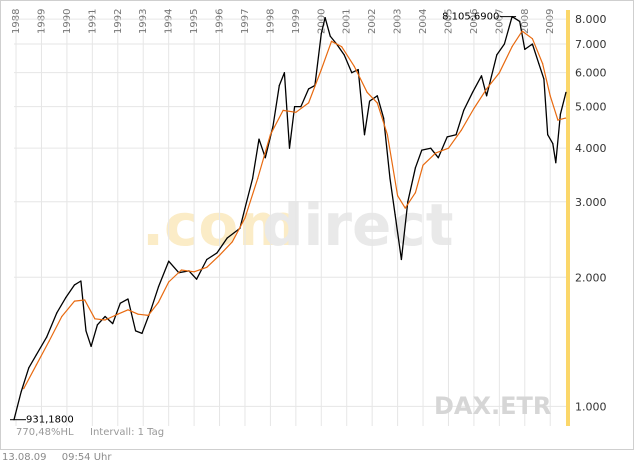 Image resolution: width=634 pixels, height=466 pixels. Describe the element at coordinates (474, 21) in the screenshot. I see `year-label: 2006` at that location.